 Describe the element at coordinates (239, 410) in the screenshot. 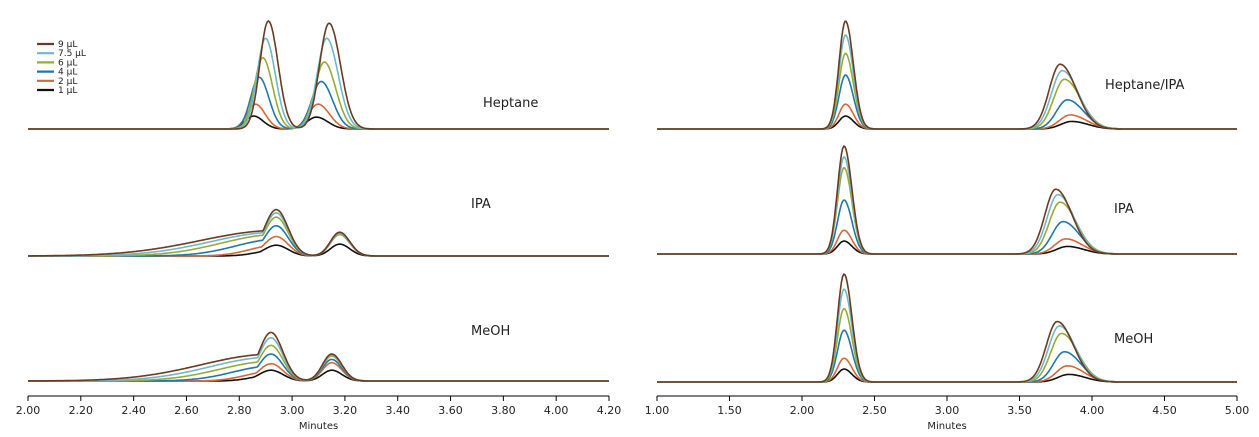

I see `x-tick-label: 2.80` at that location.